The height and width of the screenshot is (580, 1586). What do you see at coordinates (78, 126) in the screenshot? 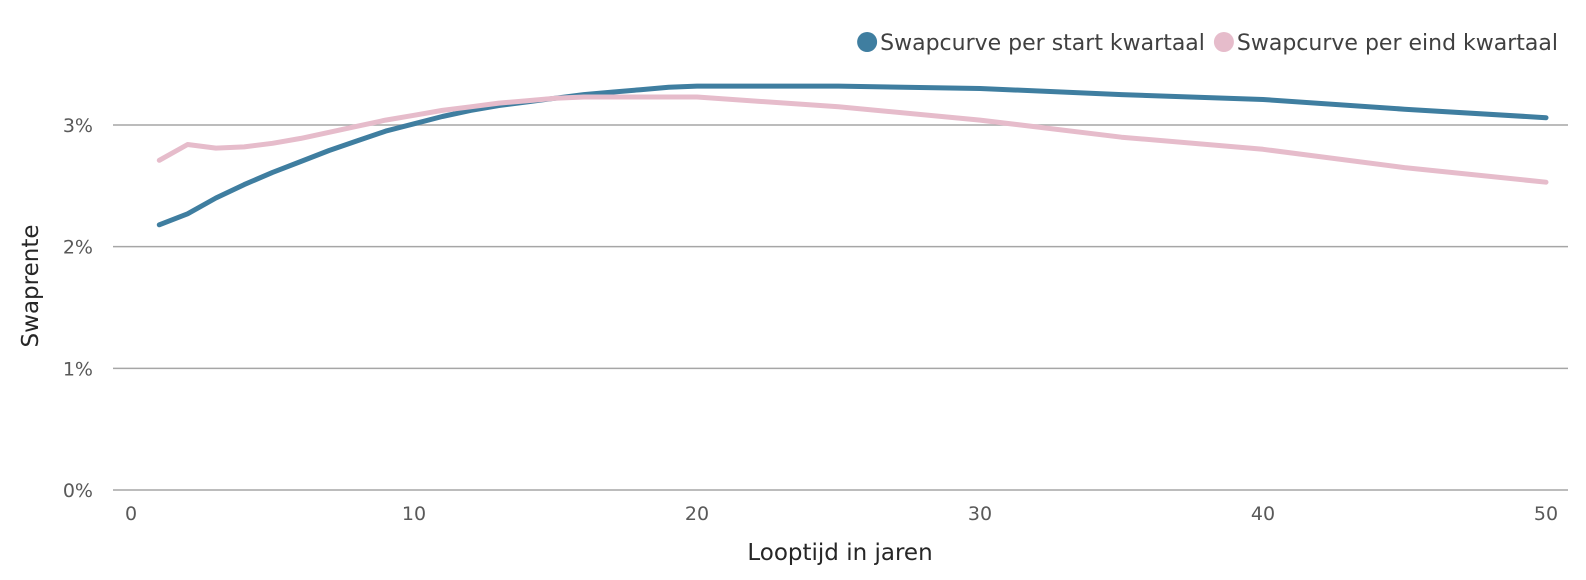
I see `y-tick-label: 3%` at bounding box center [78, 126].